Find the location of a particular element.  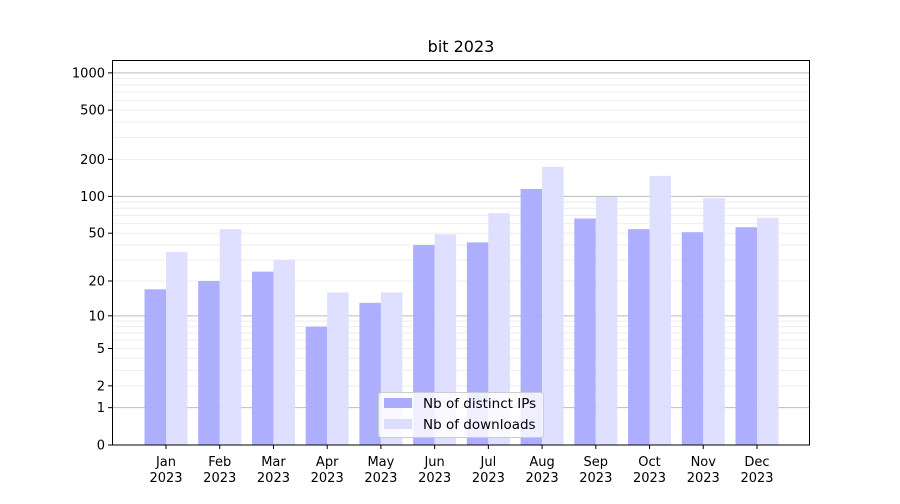

y-tick-label: 20 is located at coordinates (96, 282).